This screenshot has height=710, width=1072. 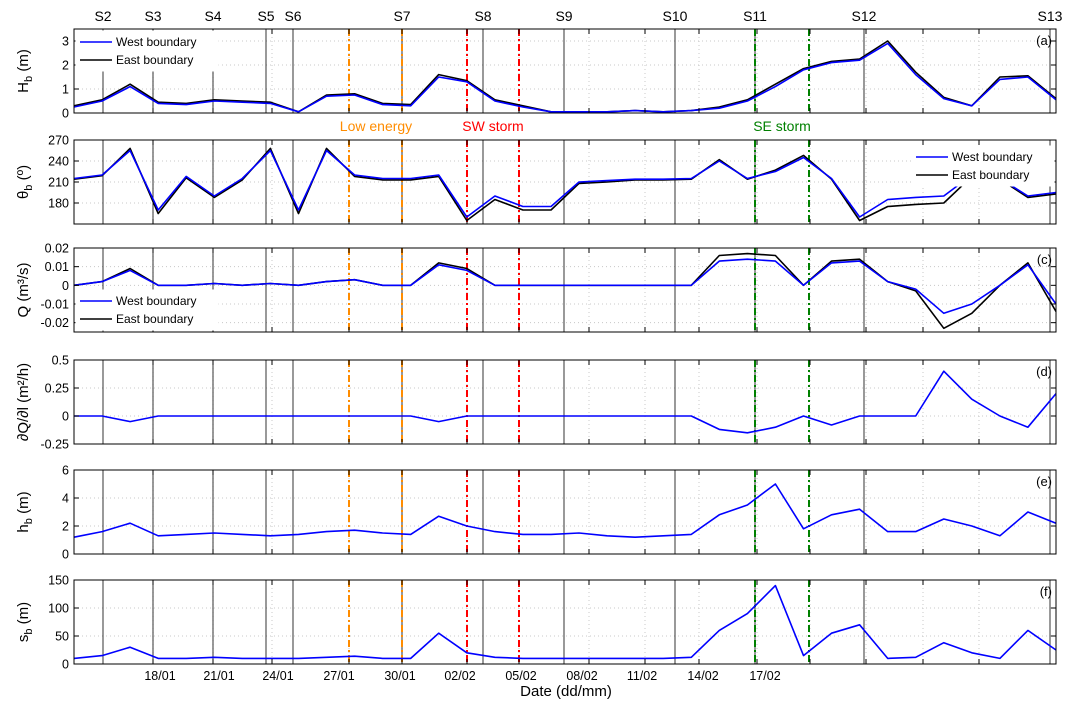 I want to click on event-label: SW storm, so click(x=492, y=126).